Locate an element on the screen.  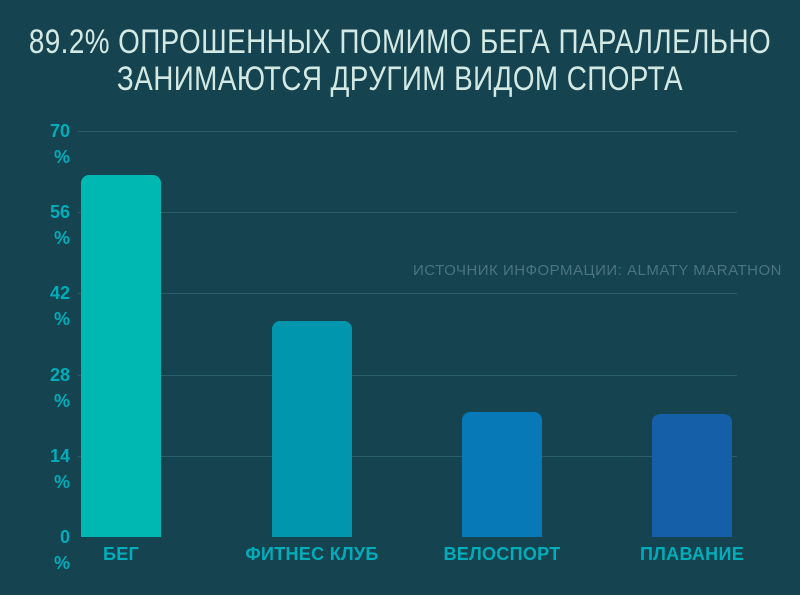
y-tick-label-28: 28% is located at coordinates (35, 388).